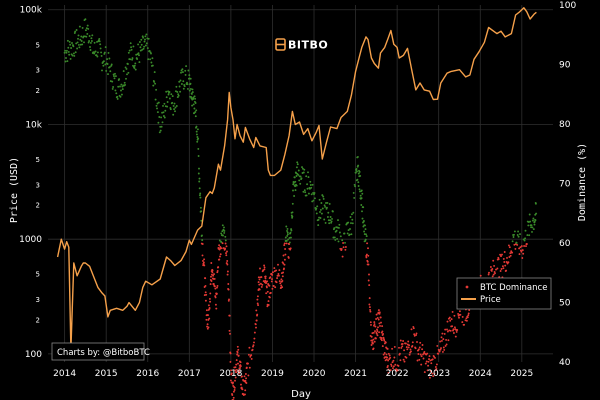  What do you see at coordinates (100, 351) in the screenshot?
I see `credit-box: Charts by: @BitboBTC` at bounding box center [100, 351].